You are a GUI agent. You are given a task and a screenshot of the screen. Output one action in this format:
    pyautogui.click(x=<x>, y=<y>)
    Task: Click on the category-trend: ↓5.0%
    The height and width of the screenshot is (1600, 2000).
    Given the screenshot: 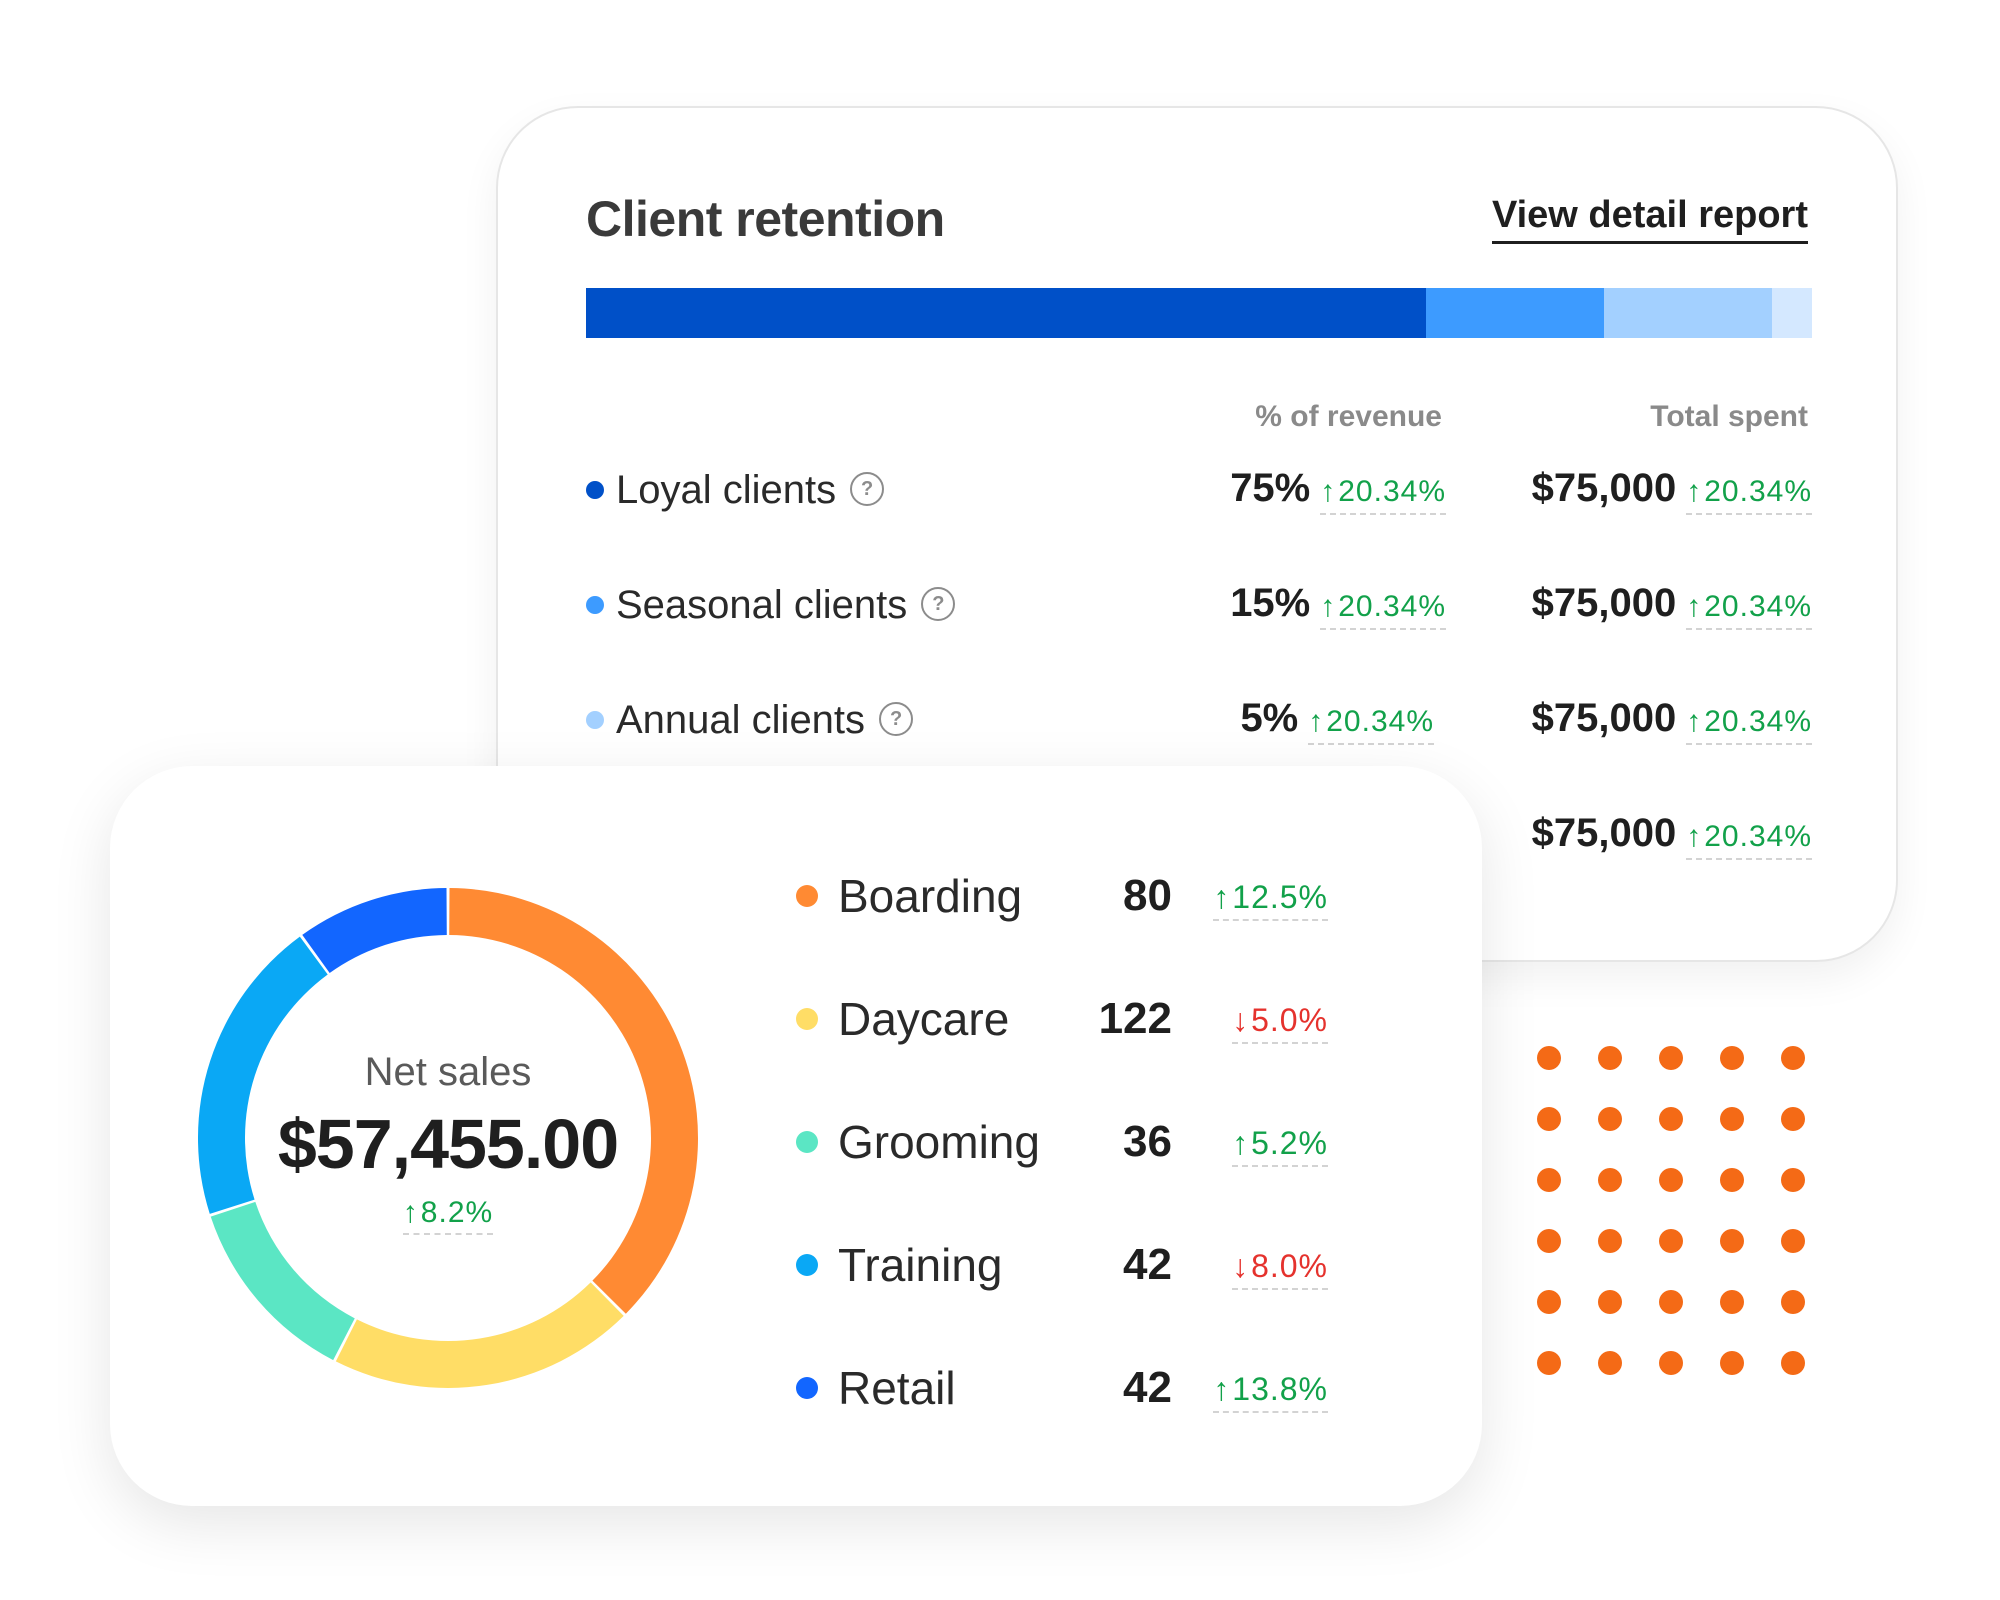 What is the action you would take?
    pyautogui.click(x=1280, y=1023)
    